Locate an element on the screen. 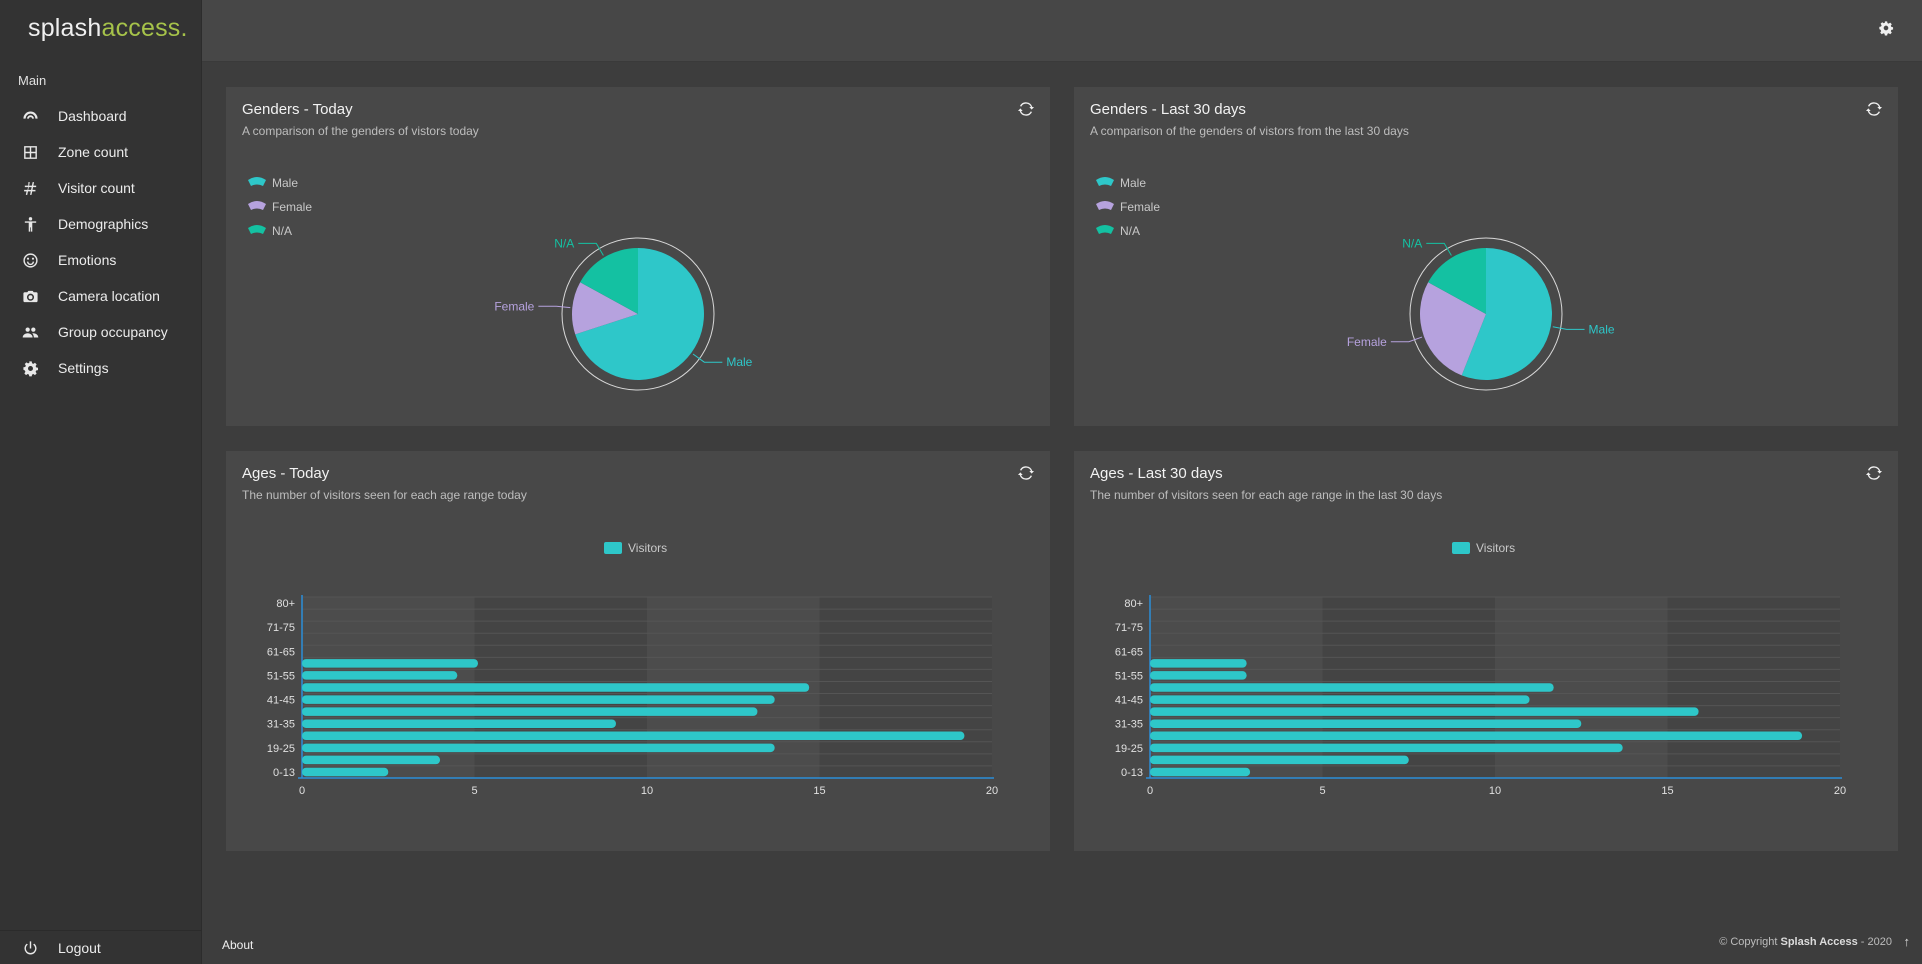 This screenshot has height=964, width=1922. genders-30-chart: Male Female N/A Male Female N/A is located at coordinates (1355, 283).